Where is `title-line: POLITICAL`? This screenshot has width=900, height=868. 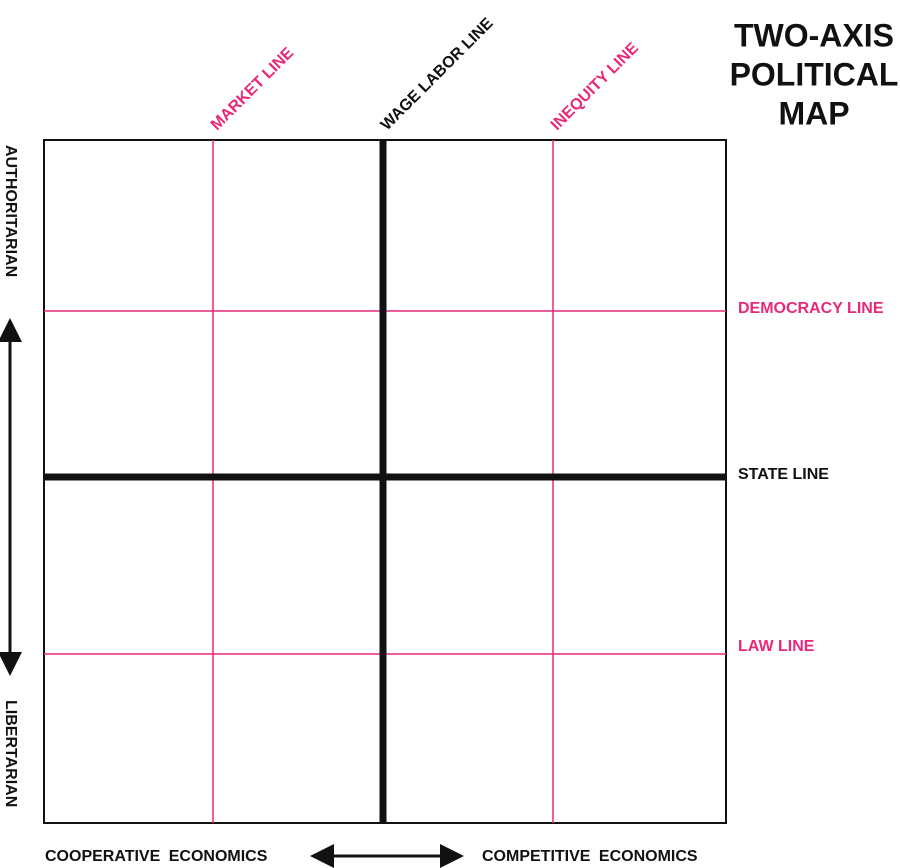 title-line: POLITICAL is located at coordinates (814, 74).